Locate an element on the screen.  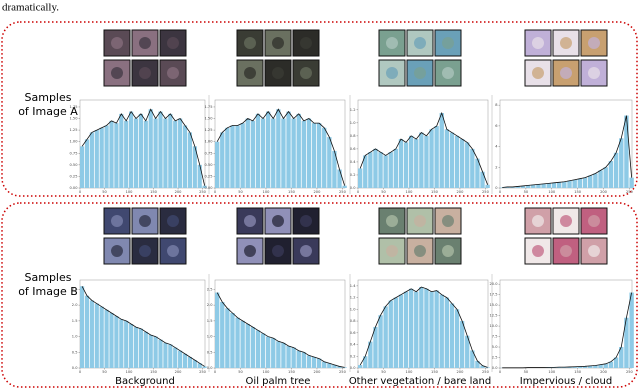
y-tick-label: 2 is located at coordinates (496, 167).